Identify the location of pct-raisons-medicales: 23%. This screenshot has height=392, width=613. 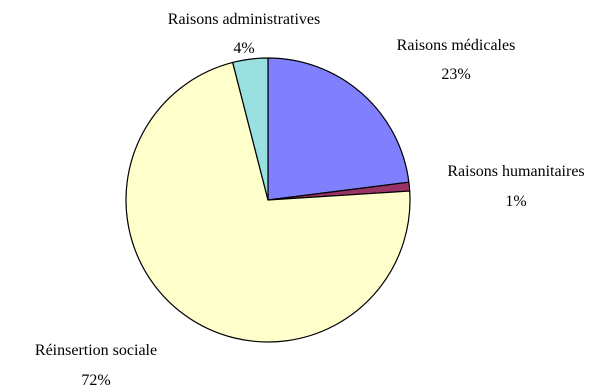
(455, 74).